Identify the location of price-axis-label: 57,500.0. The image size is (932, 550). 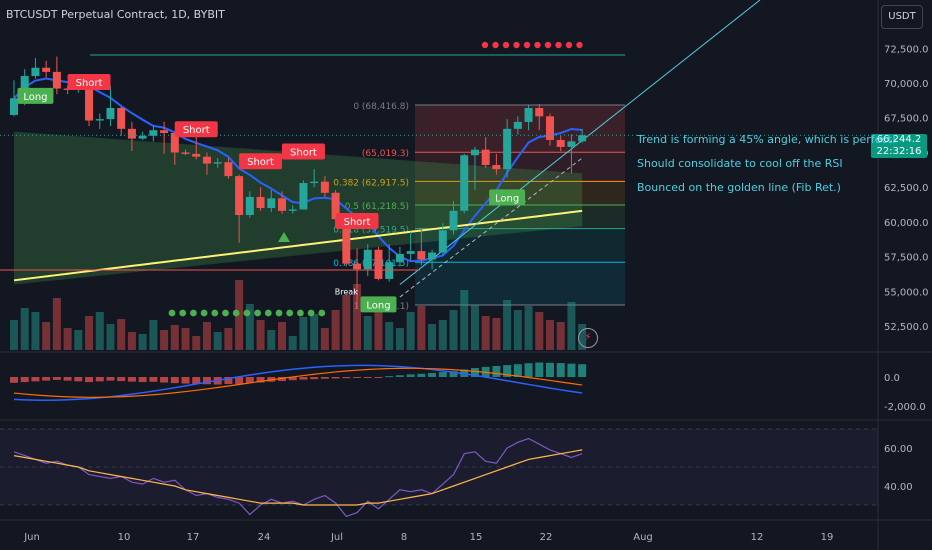
(906, 258).